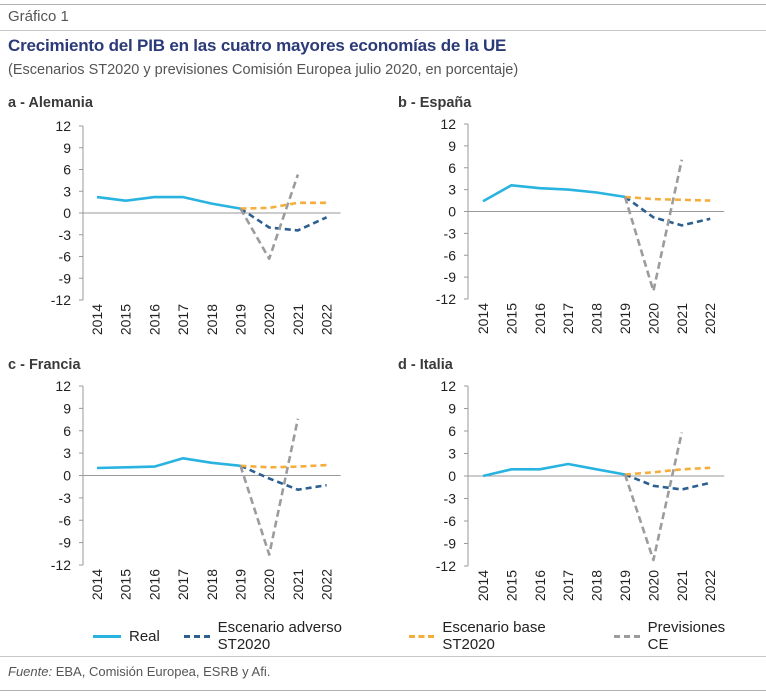 The image size is (766, 697). What do you see at coordinates (279, 636) in the screenshot?
I see `legend-label-adverso: Escenario adverso ST2020` at bounding box center [279, 636].